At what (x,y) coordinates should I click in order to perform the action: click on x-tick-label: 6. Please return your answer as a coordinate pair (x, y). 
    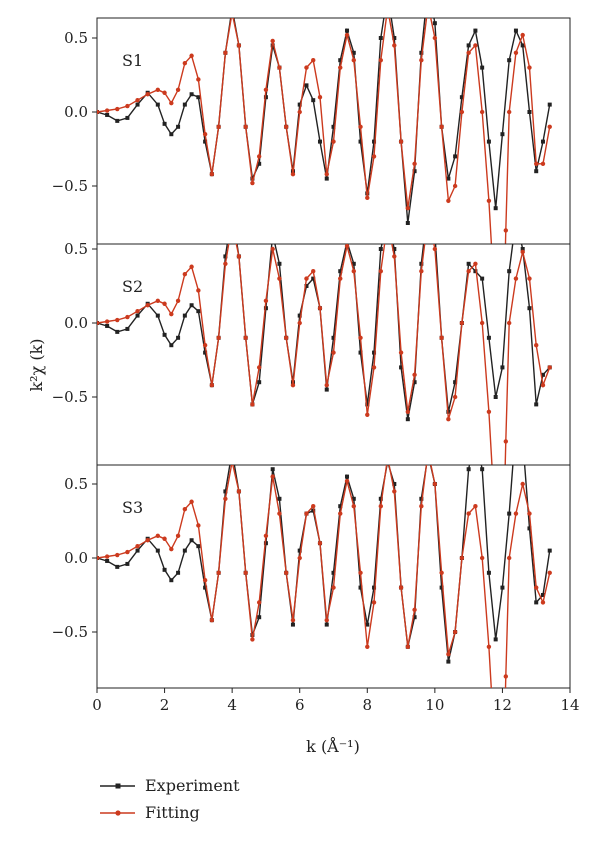
    Looking at the image, I should click on (300, 705).